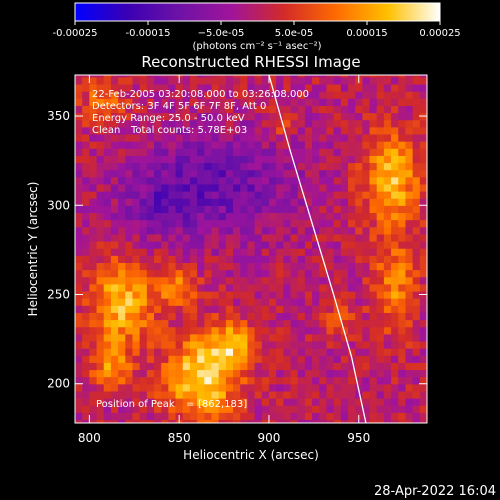 Image resolution: width=500 pixels, height=500 pixels. What do you see at coordinates (58, 384) in the screenshot?
I see `y-tick-label: 200` at bounding box center [58, 384].